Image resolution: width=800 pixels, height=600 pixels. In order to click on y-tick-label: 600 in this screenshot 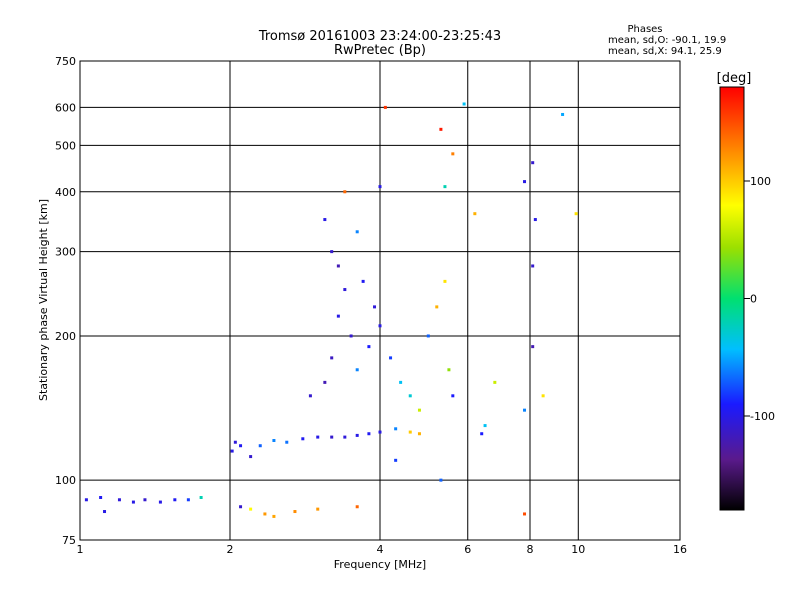, I will do `click(65, 107)`.